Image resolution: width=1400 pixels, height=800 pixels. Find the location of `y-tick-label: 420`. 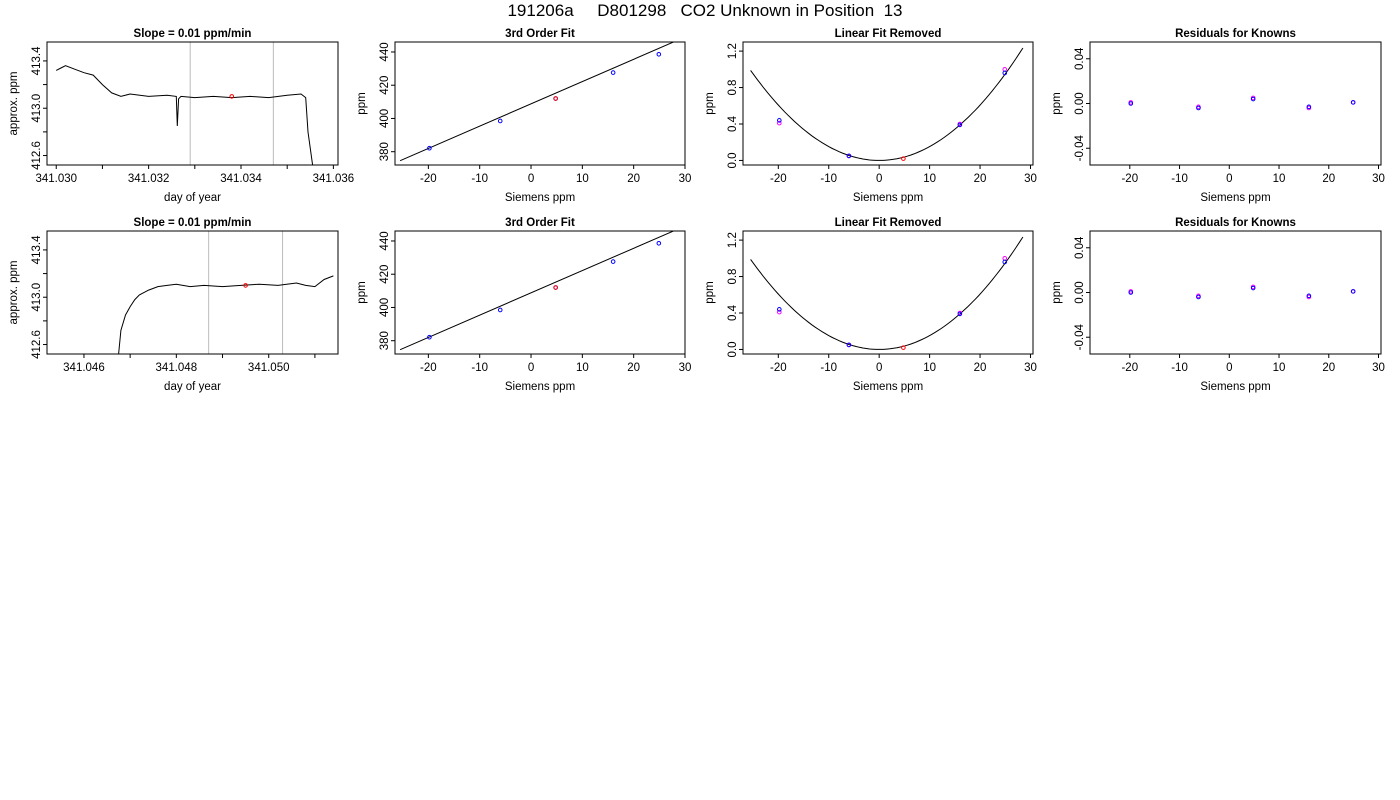

y-tick-label: 420 is located at coordinates (385, 85).